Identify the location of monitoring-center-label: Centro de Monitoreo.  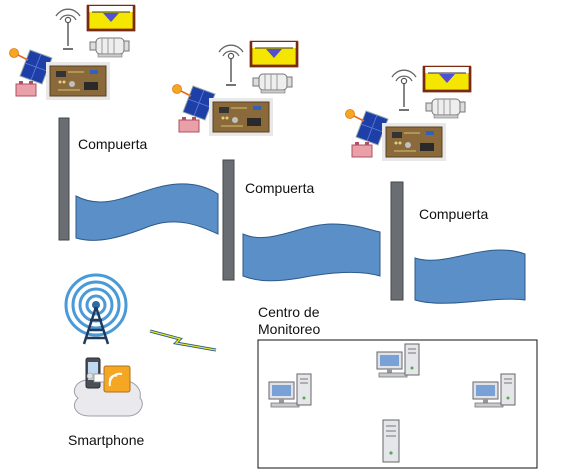
(289, 321).